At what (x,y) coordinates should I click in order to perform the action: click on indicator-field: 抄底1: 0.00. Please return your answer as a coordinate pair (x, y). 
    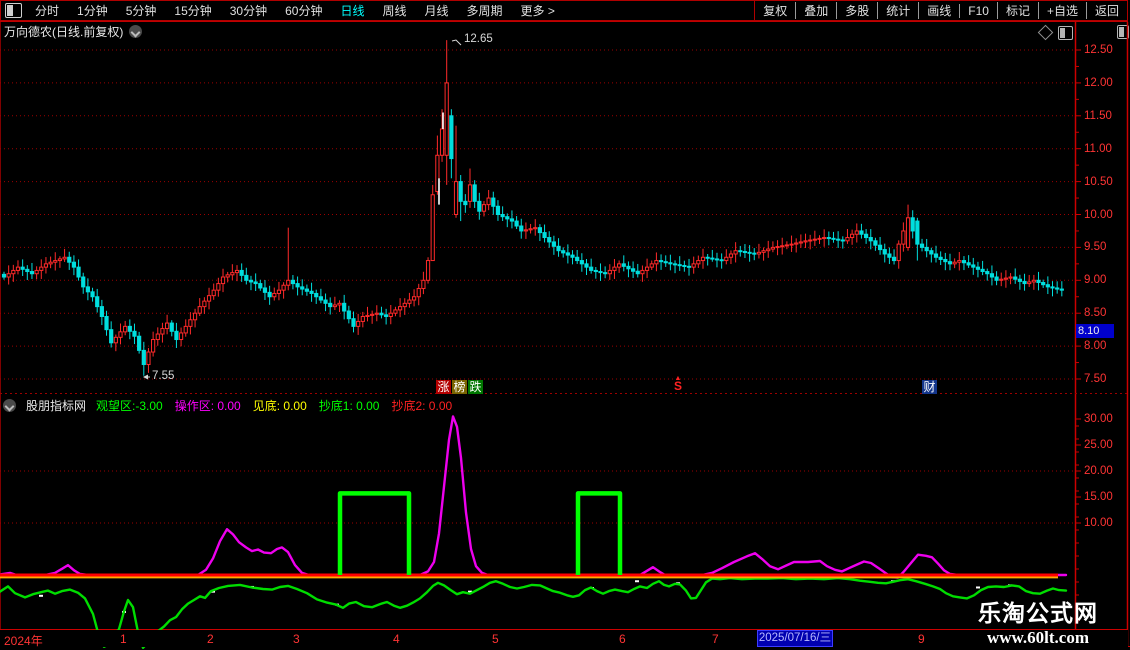
    Looking at the image, I should click on (349, 405).